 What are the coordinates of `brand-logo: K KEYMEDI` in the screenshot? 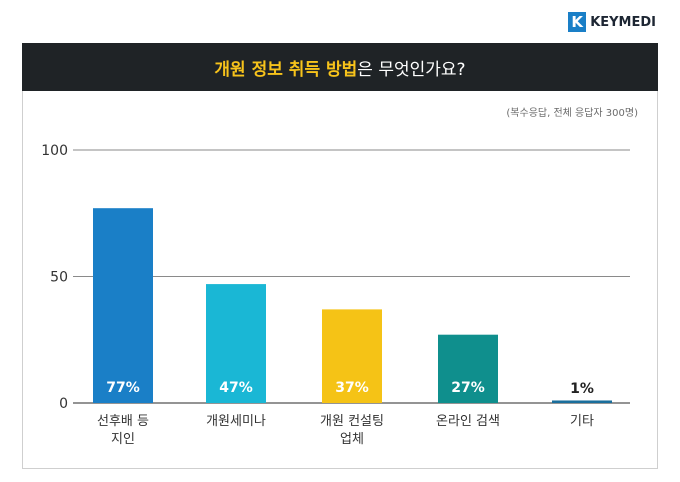 It's located at (612, 22).